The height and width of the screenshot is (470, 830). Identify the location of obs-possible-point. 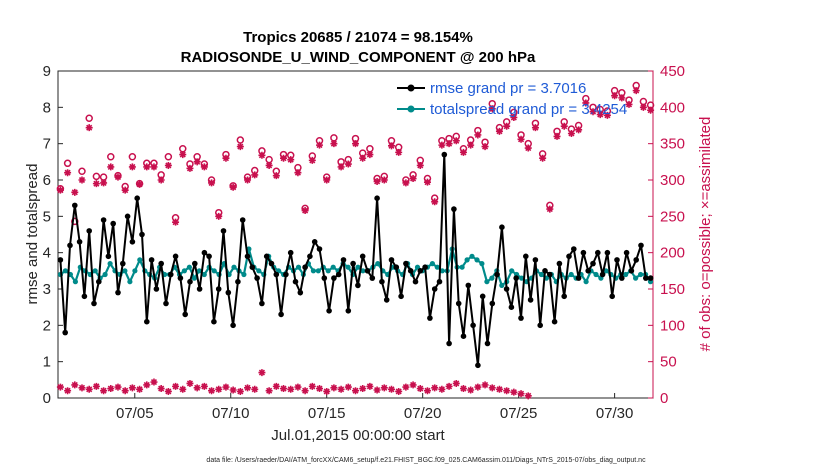
(111, 156).